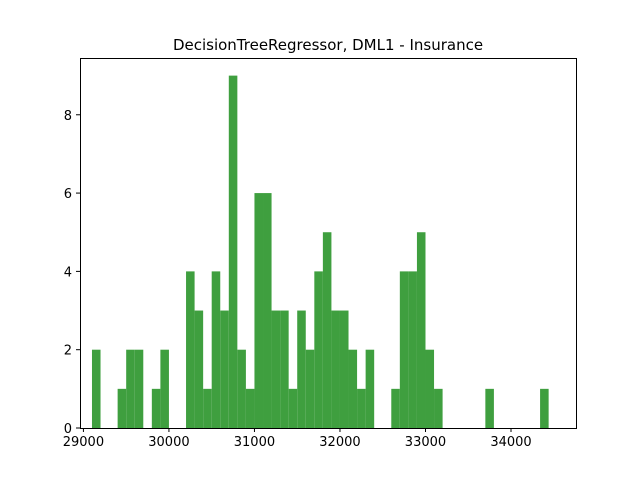  Describe the element at coordinates (297, 439) in the screenshot. I see `x-axis: 29000 30000 31000 32000 33000 34000` at that location.